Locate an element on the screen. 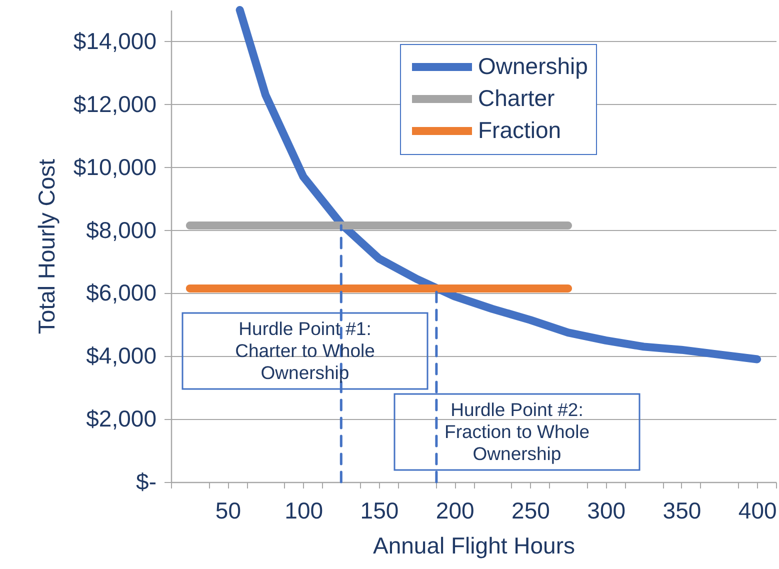 This screenshot has width=779, height=569. x-tick-label: 250 is located at coordinates (531, 511).